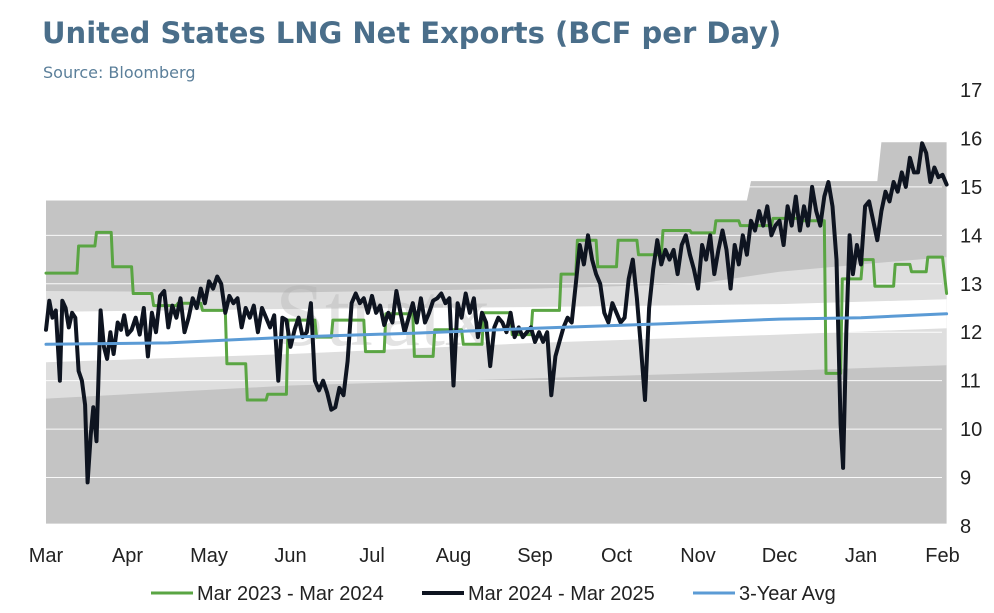  I want to click on y-tick-label: 15, so click(971, 188).